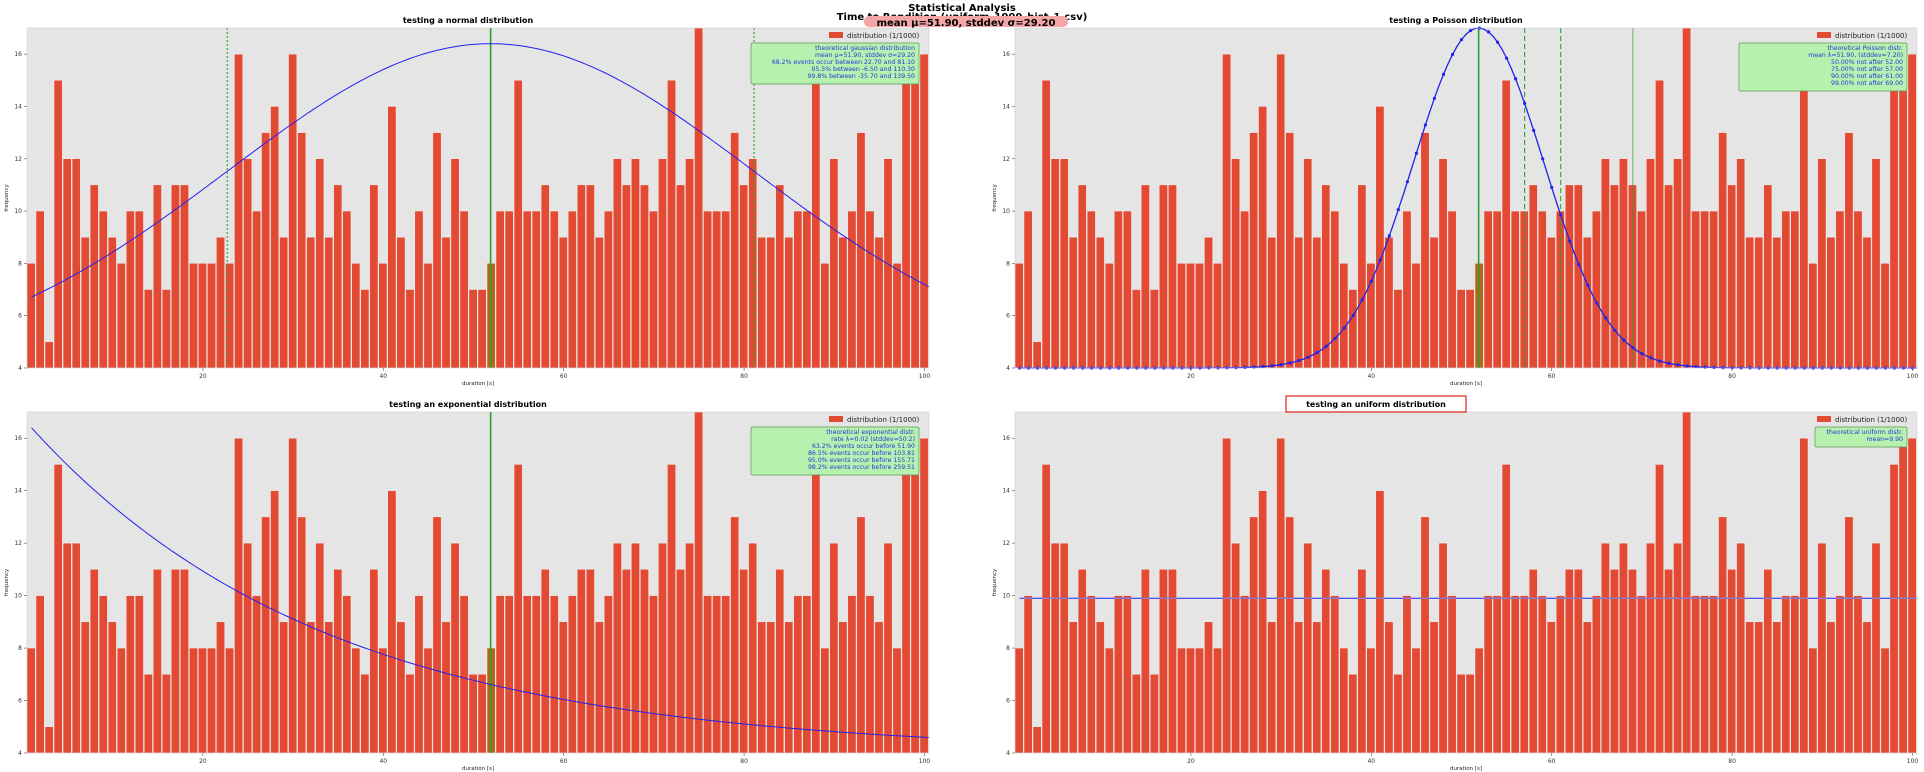 This screenshot has height=772, width=1924. Describe the element at coordinates (883, 36) in the screenshot. I see `legend-label: distribution (1/1000)` at that location.